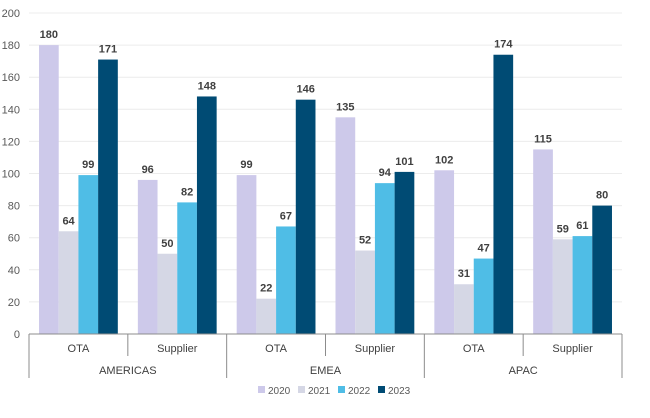 The height and width of the screenshot is (418, 650). Describe the element at coordinates (49, 35) in the screenshot. I see `data-label: 180` at that location.